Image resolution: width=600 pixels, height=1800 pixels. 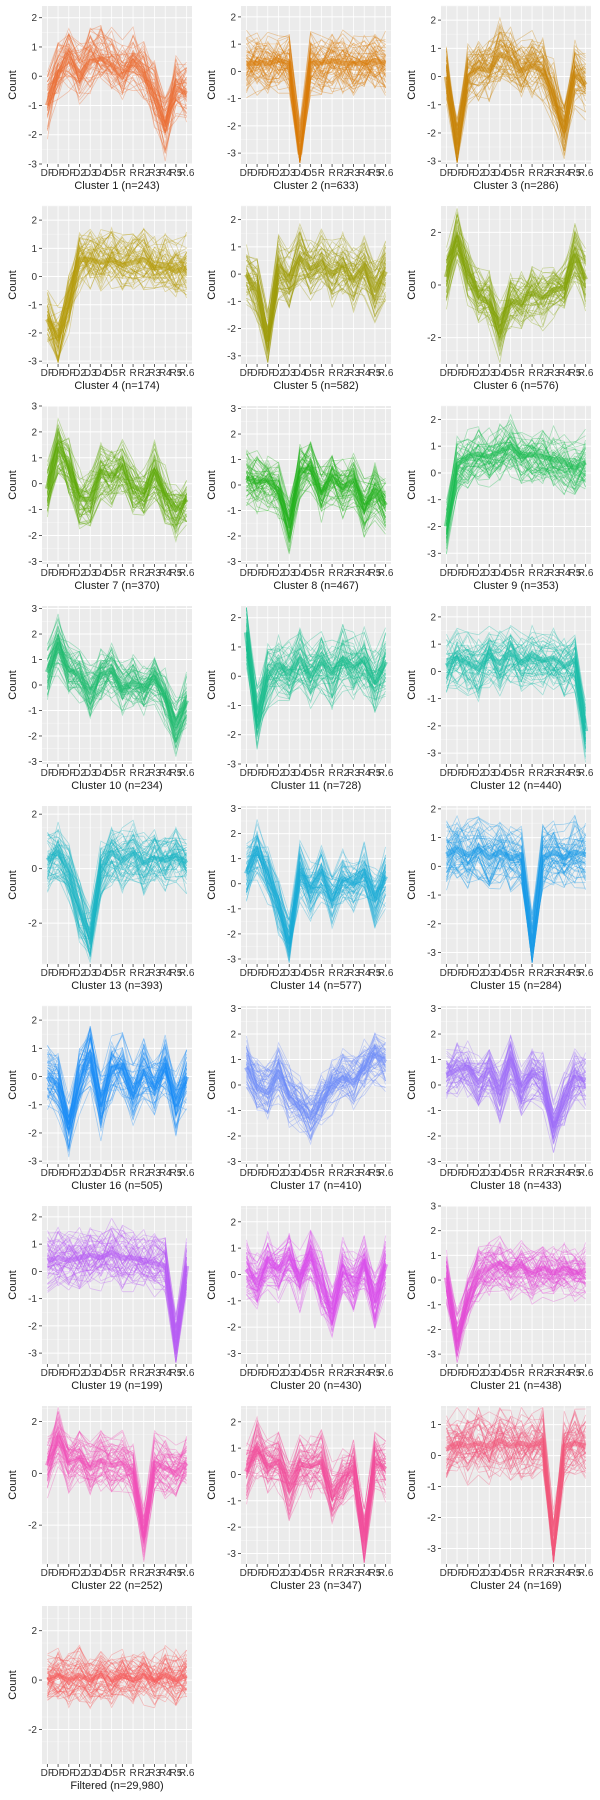 What do you see at coordinates (433, 1009) in the screenshot?
I see `y-tick-label: 3` at bounding box center [433, 1009].